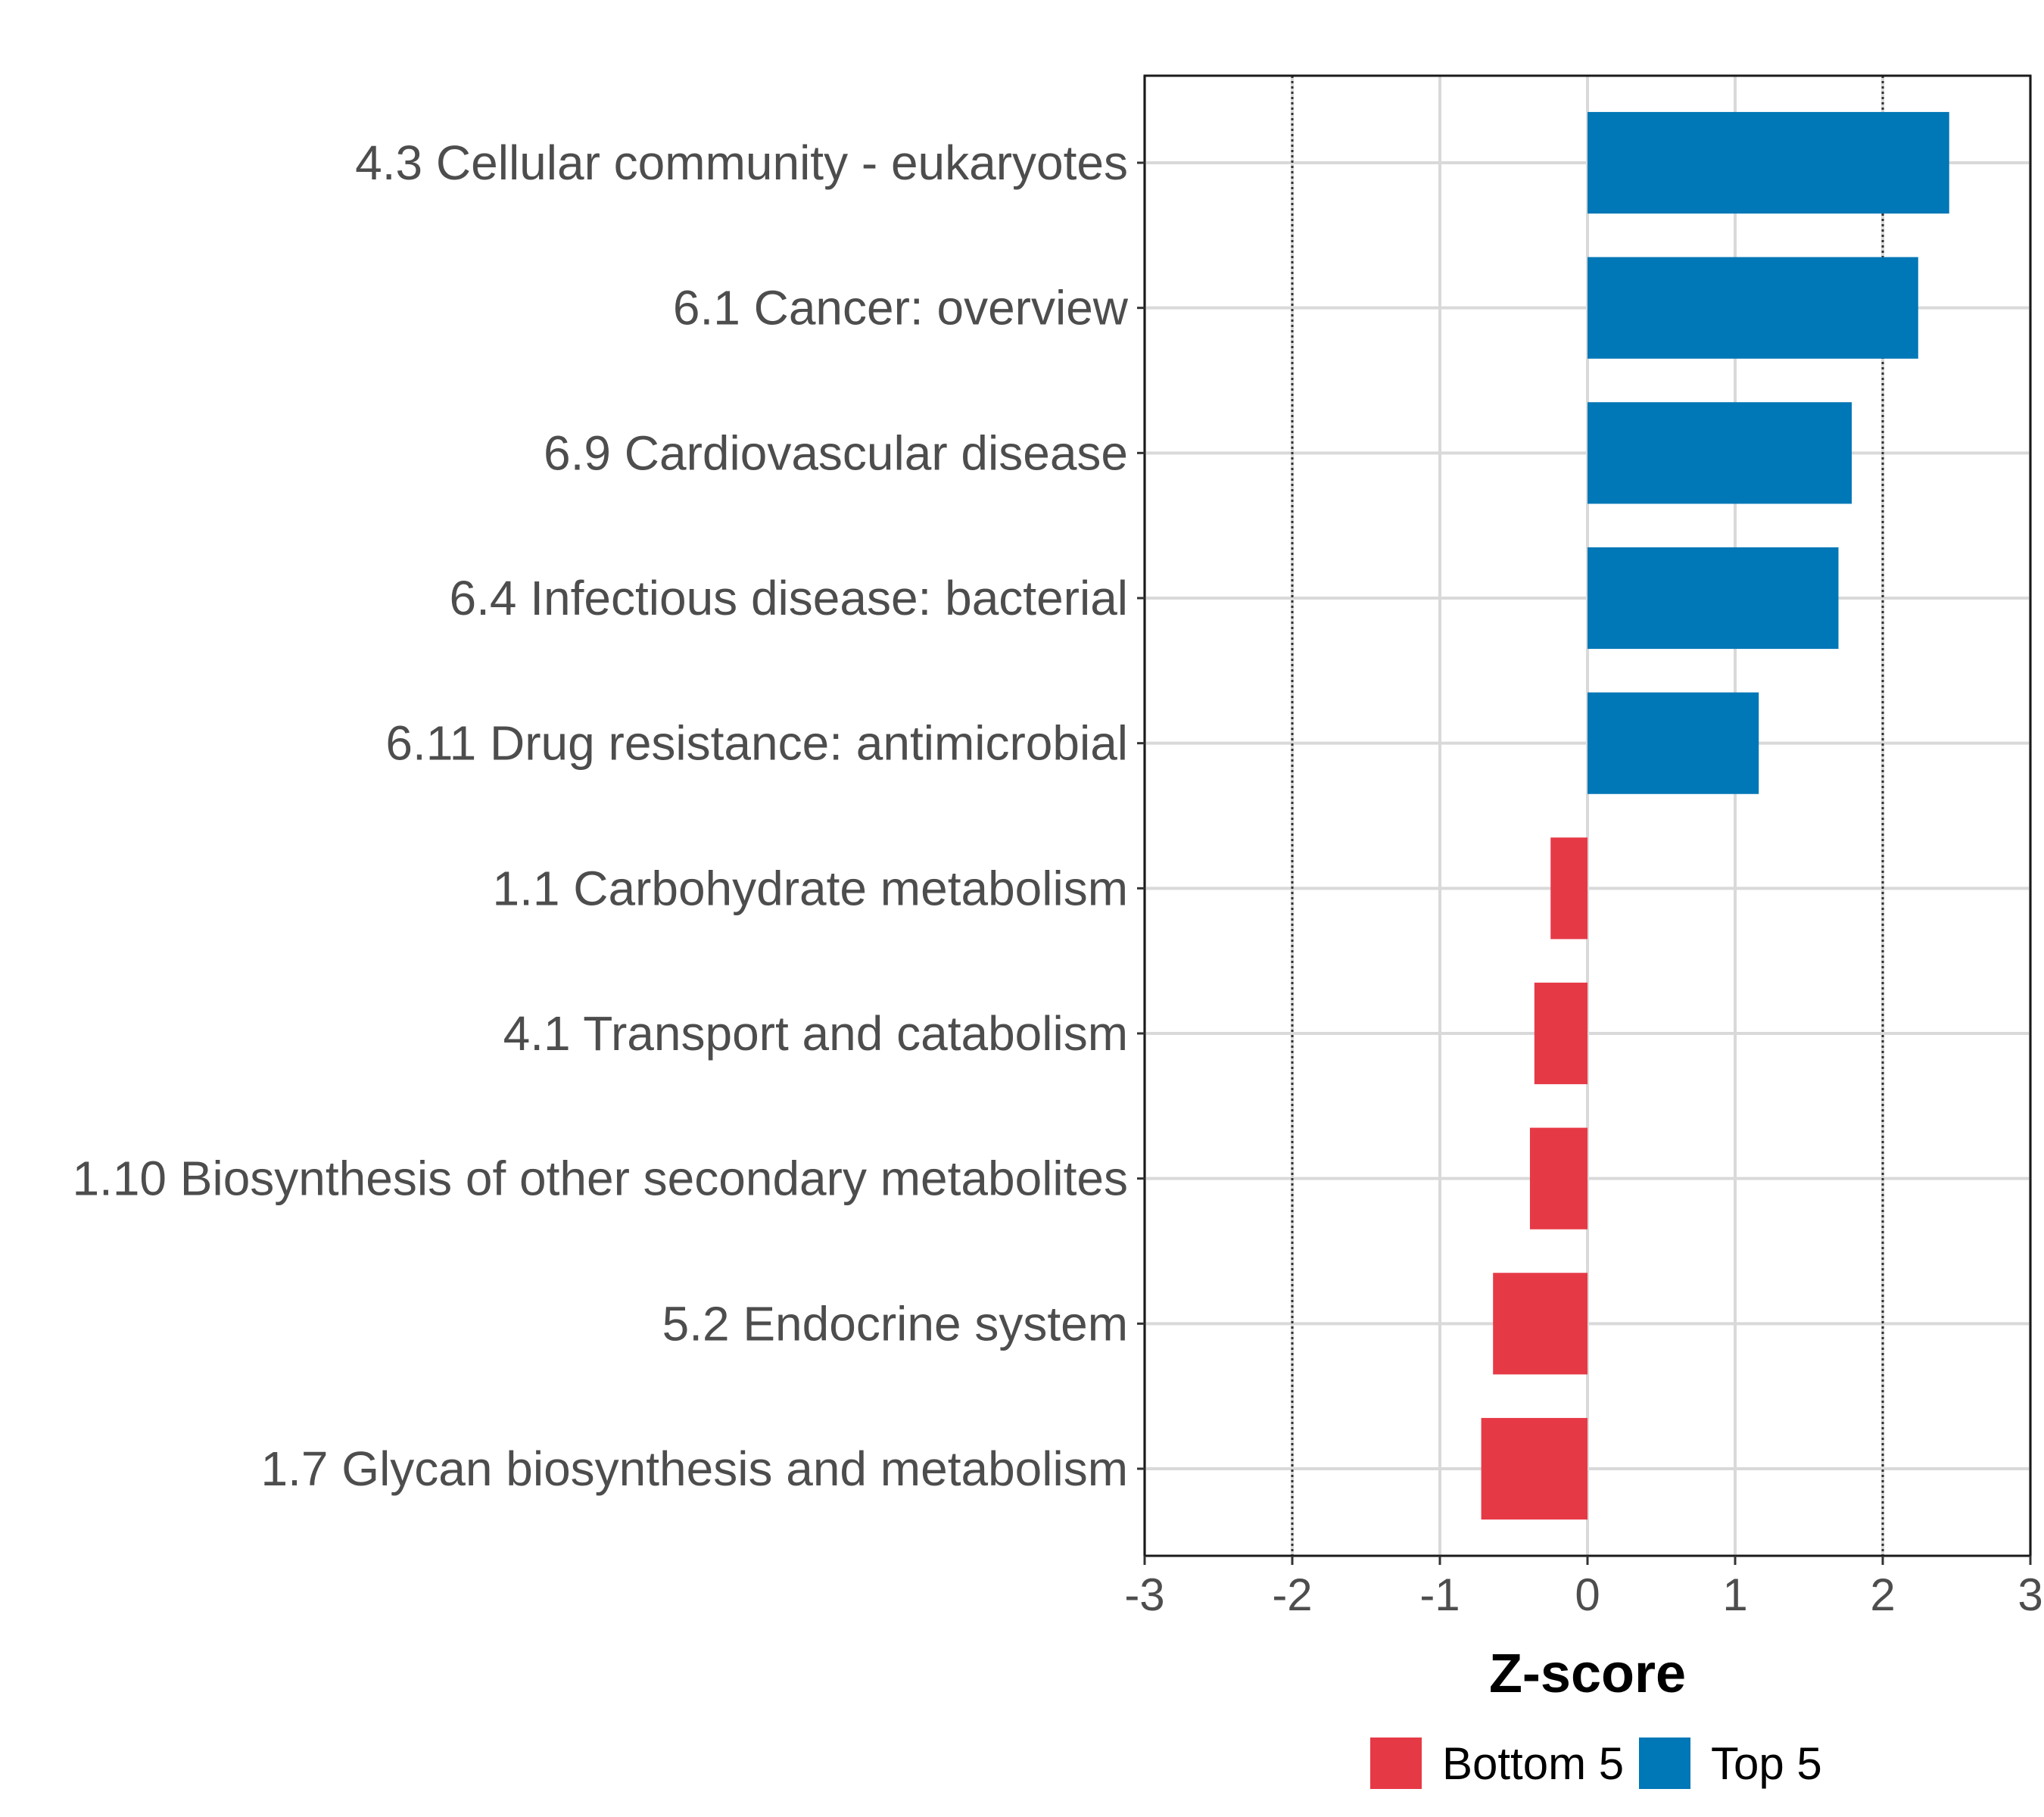 This screenshot has height=1817, width=2044. Describe the element at coordinates (815, 1033) in the screenshot. I see `category-label: 4.1 Transport and catabolism` at that location.